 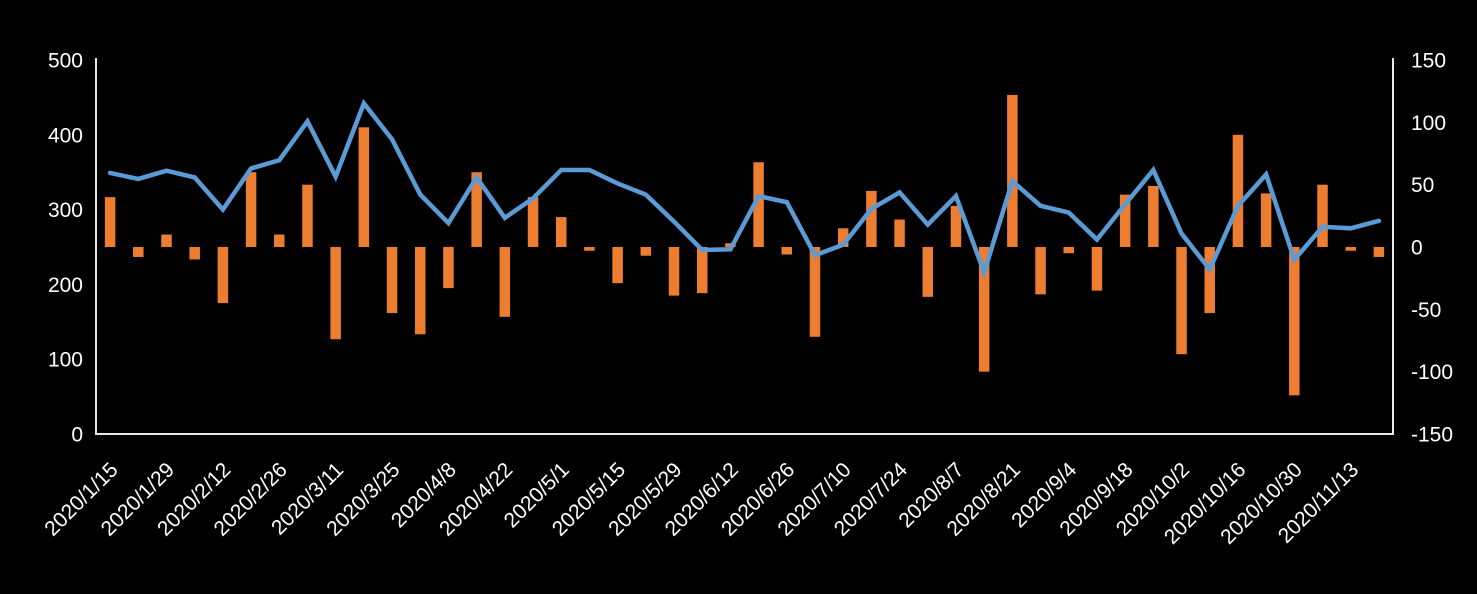 What do you see at coordinates (1417, 248) in the screenshot?
I see `right-axis-tick-label: 0` at bounding box center [1417, 248].